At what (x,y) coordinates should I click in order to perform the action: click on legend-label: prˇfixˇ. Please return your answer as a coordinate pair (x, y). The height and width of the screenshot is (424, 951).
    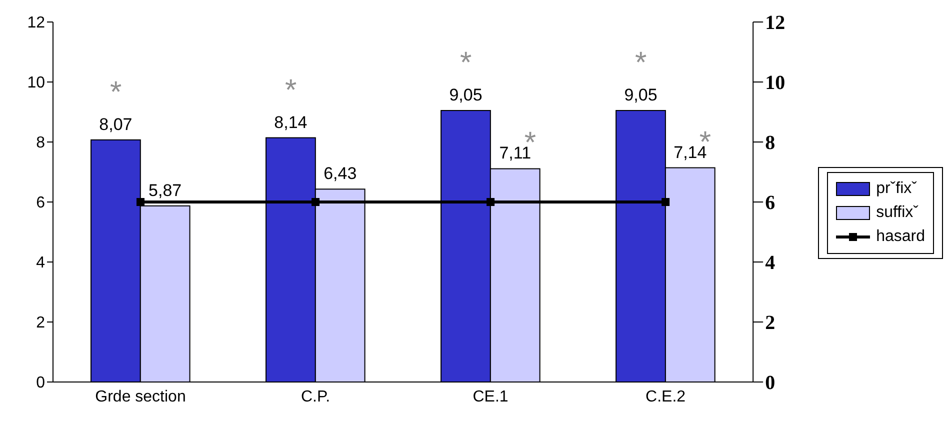
    Looking at the image, I should click on (896, 189).